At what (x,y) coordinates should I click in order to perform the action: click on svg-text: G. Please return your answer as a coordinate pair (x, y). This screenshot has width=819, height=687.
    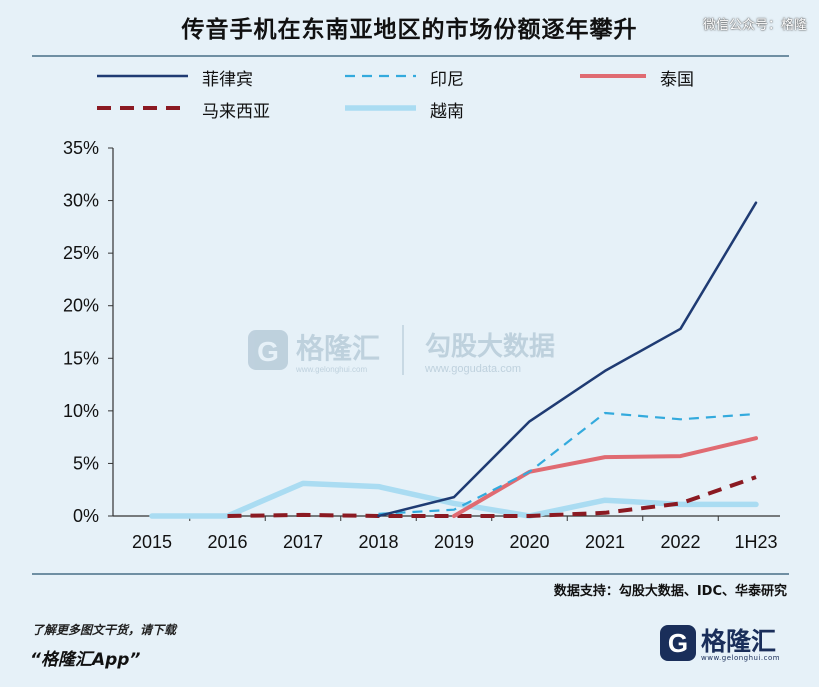
    Looking at the image, I should click on (678, 643).